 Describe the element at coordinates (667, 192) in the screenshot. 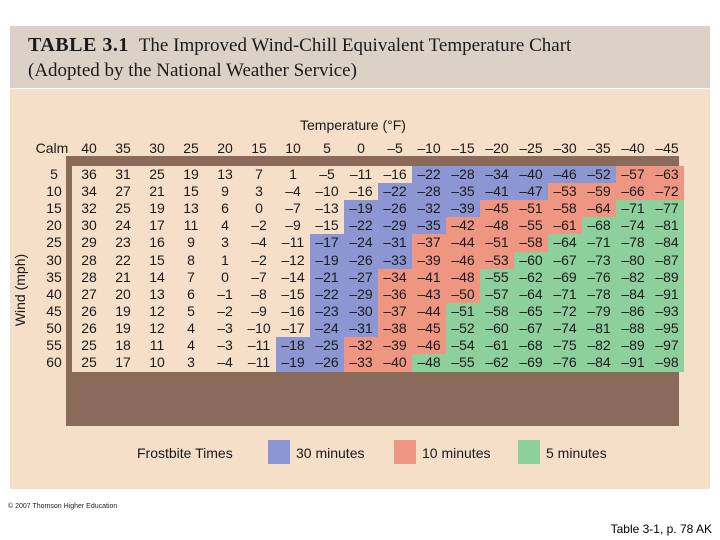

I see `wind-chill-cell: –72` at that location.